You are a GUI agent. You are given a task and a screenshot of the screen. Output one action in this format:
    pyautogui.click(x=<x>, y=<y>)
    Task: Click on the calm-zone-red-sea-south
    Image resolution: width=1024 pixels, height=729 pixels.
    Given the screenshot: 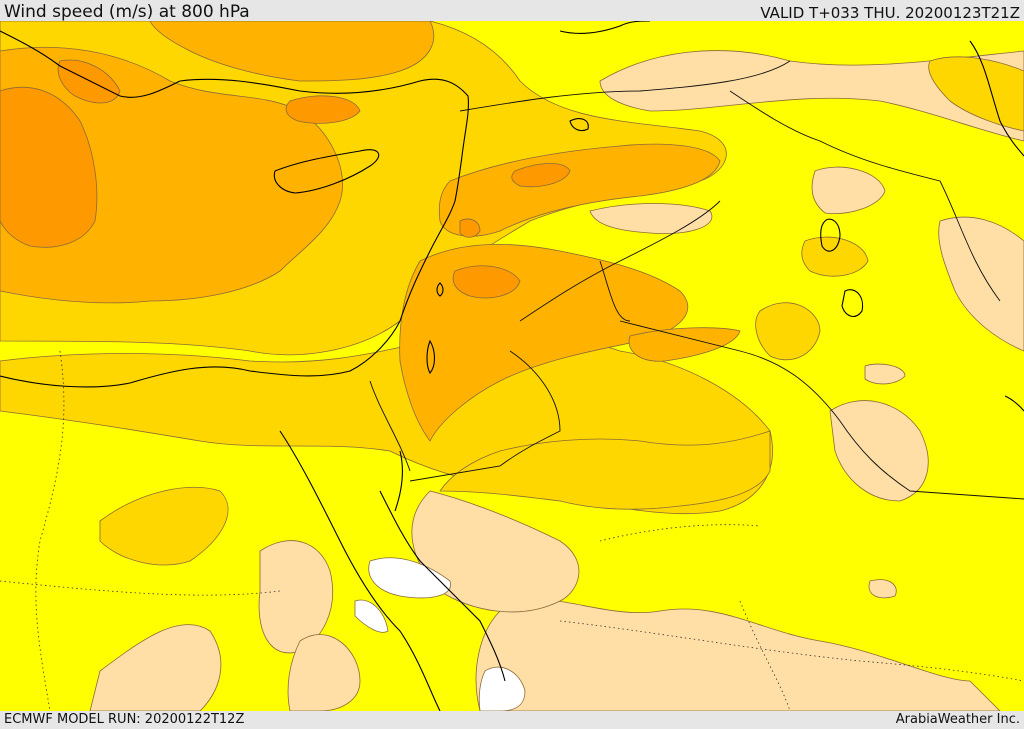 What is the action you would take?
    pyautogui.click(x=502, y=688)
    